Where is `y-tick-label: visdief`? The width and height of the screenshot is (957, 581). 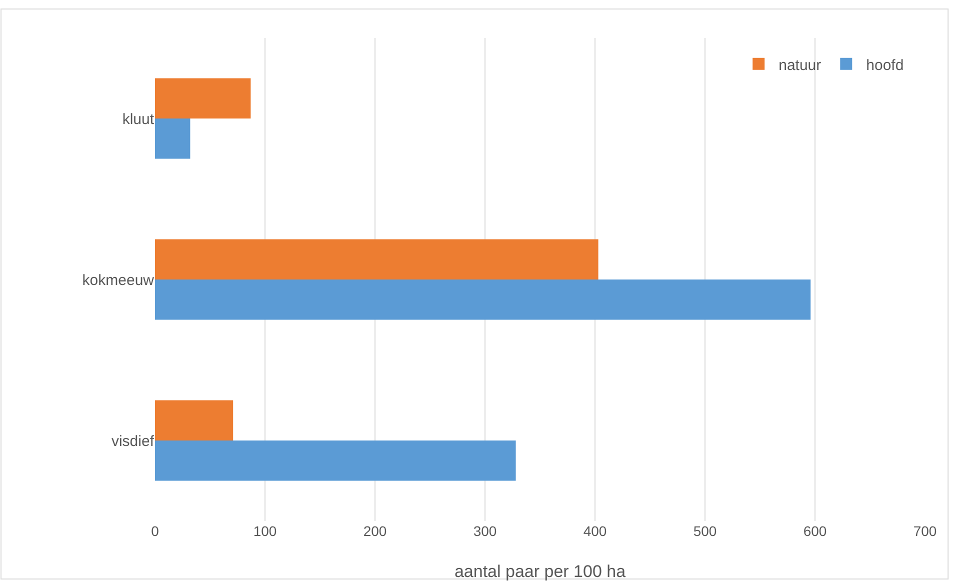
y-tick-label: visdief is located at coordinates (133, 441).